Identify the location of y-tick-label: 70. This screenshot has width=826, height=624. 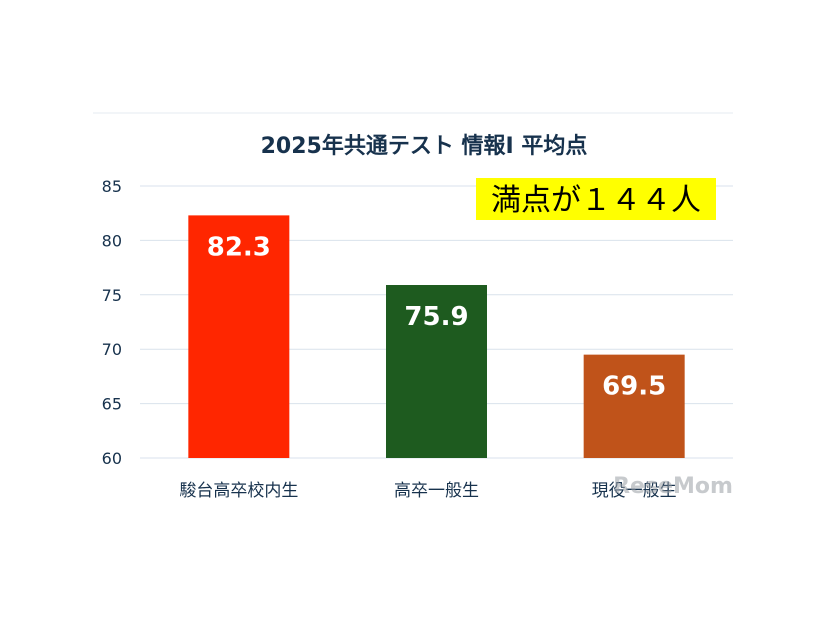
(112, 349).